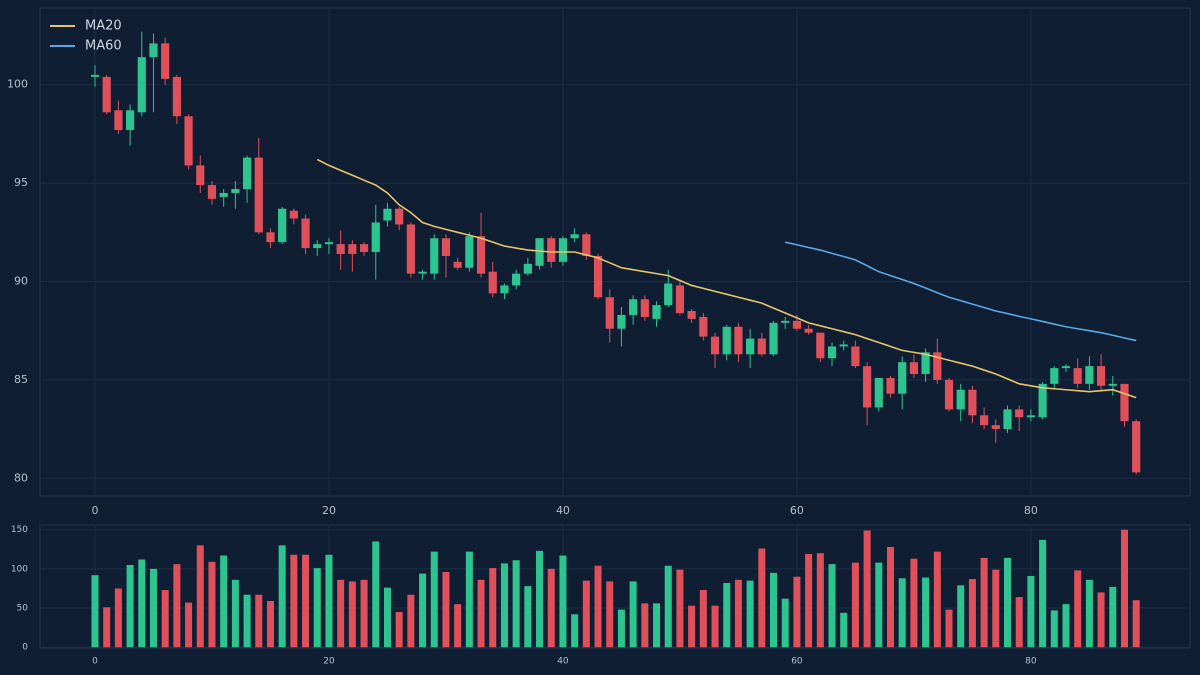  I want to click on x-tick-label: 0, so click(94, 510).